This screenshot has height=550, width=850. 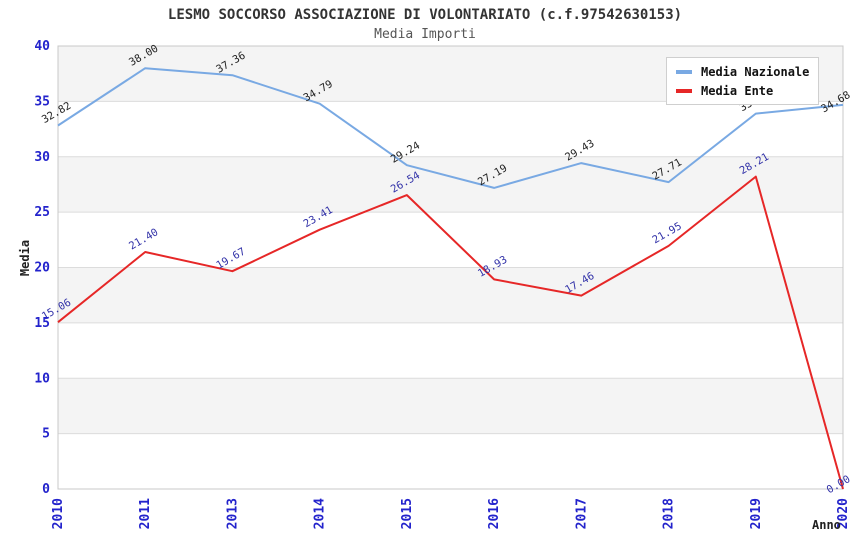 What do you see at coordinates (42, 323) in the screenshot?
I see `y-tick-label: 15` at bounding box center [42, 323].